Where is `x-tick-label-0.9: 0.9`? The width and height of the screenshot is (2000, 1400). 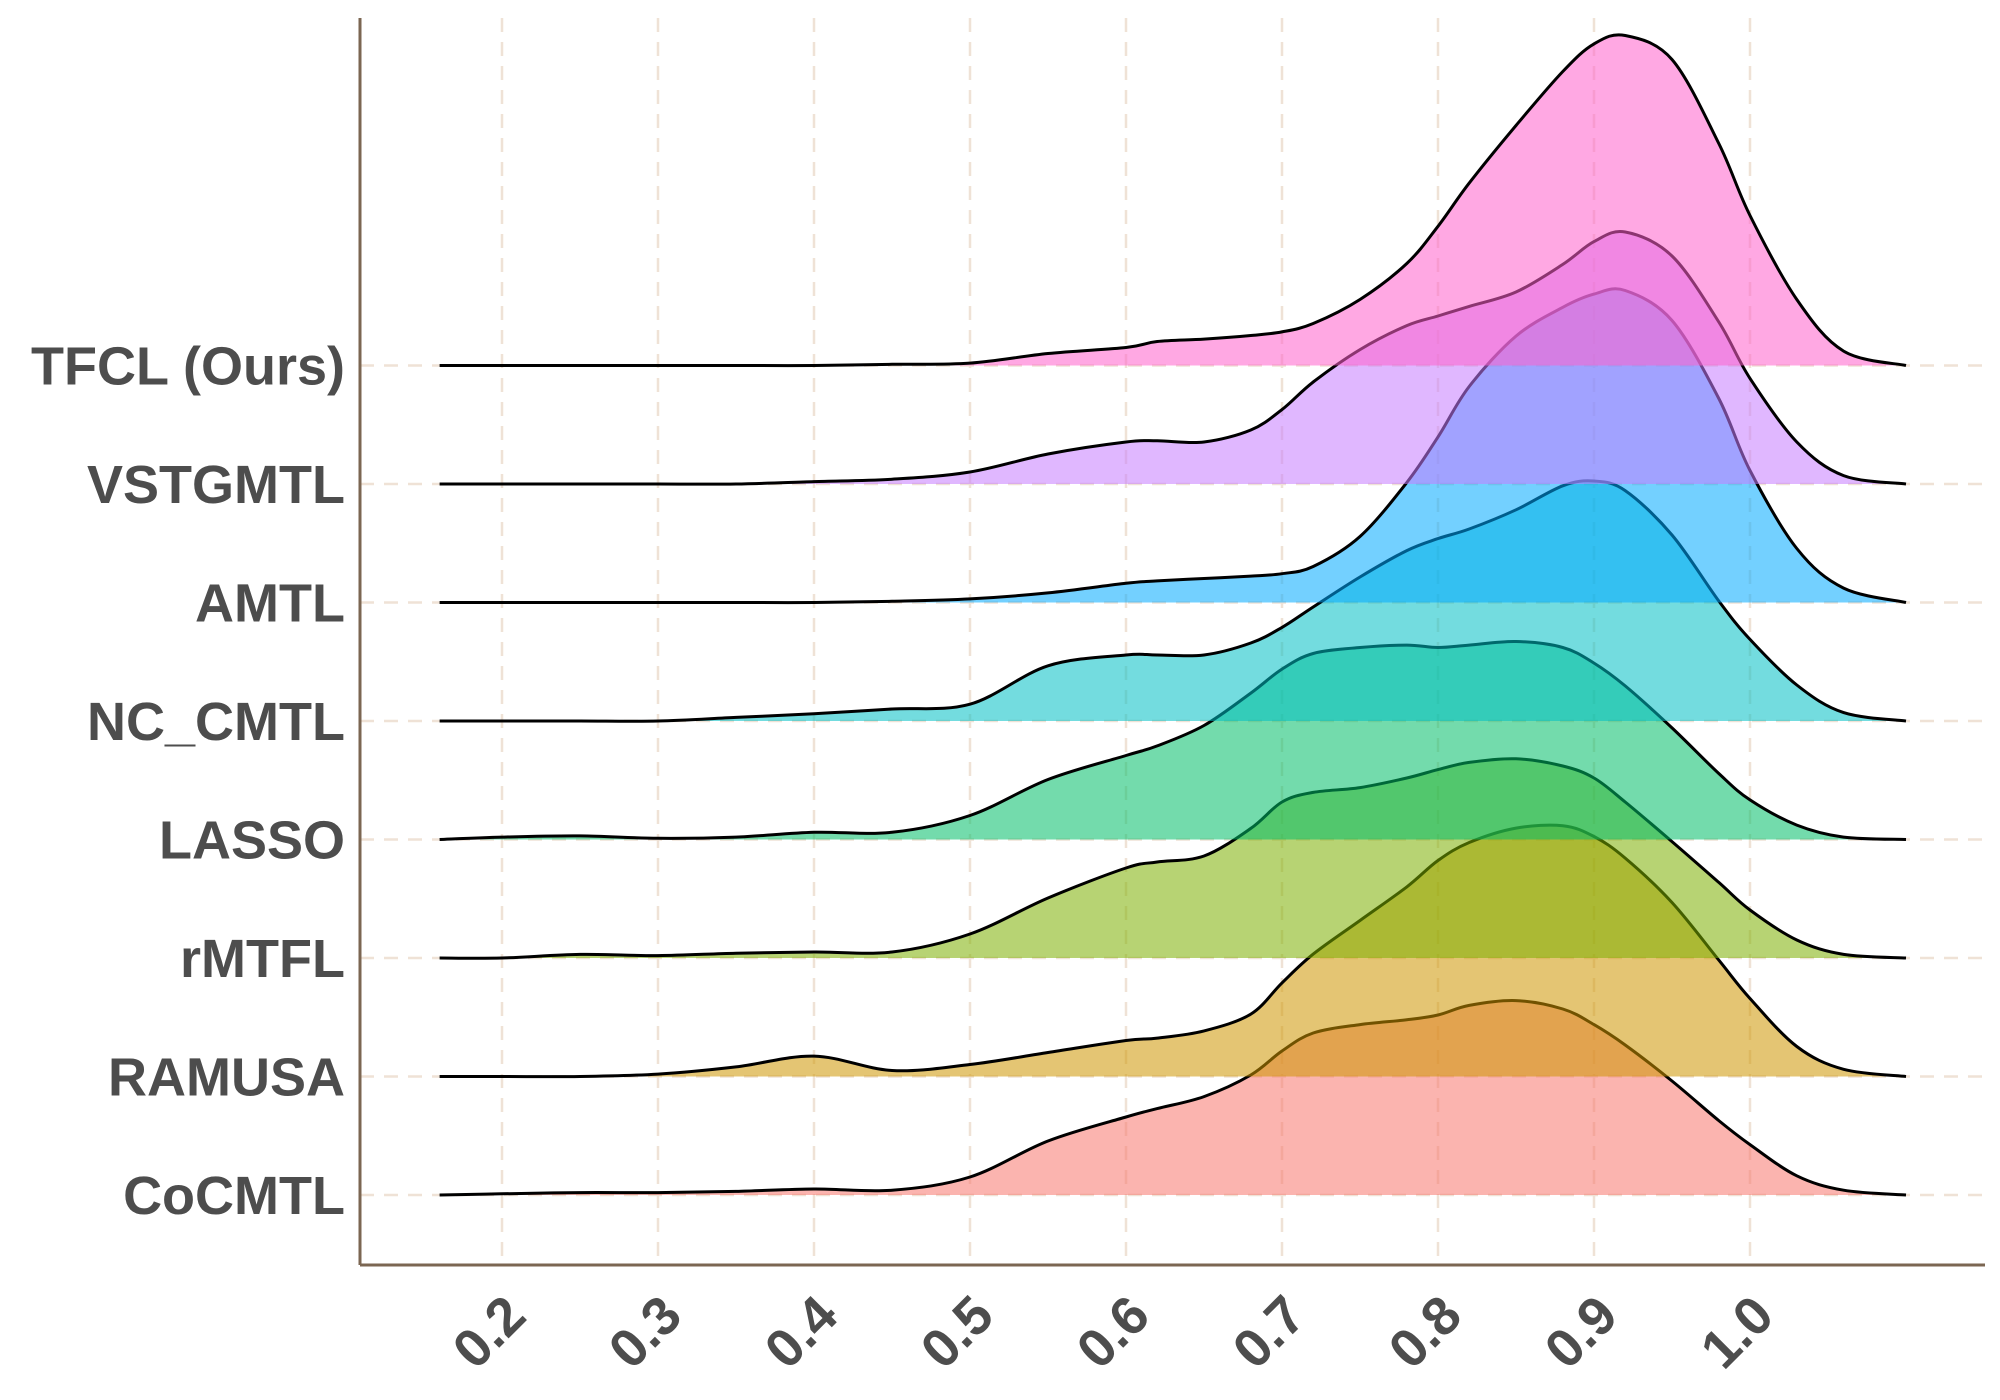
x-tick-label-0.9: 0.9 is located at coordinates (1582, 1333).